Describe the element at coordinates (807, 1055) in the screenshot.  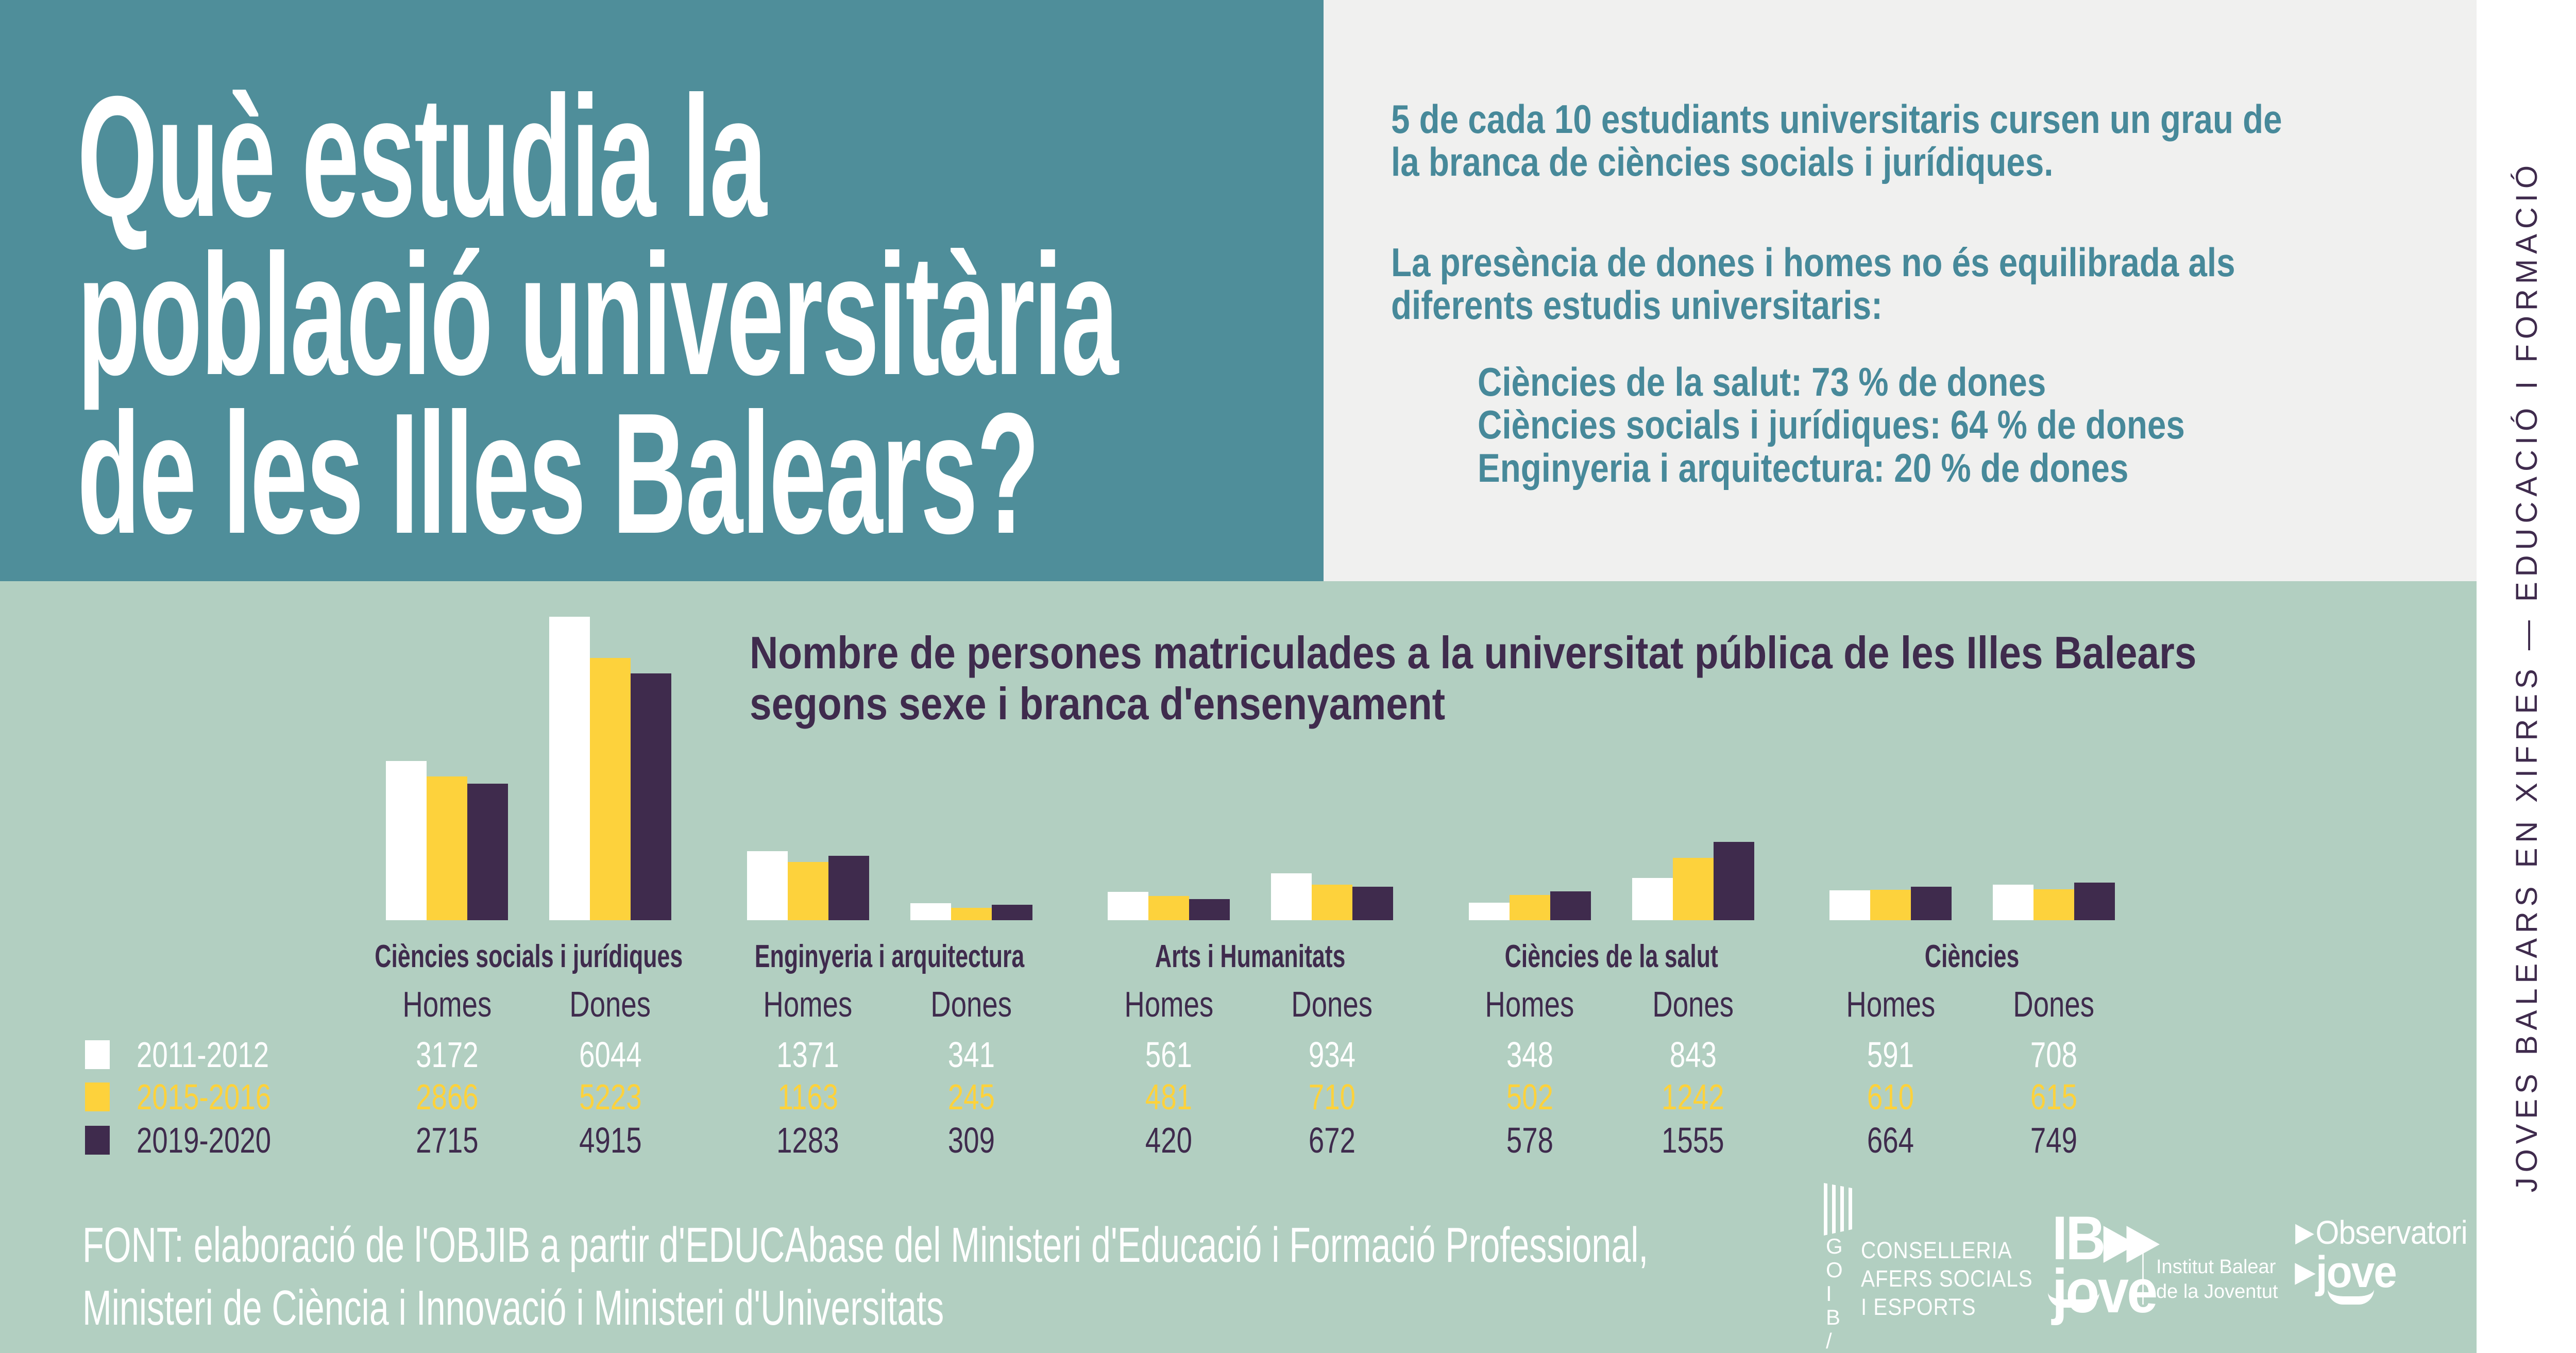
I see `value-2011-2012-homes: 1371` at that location.